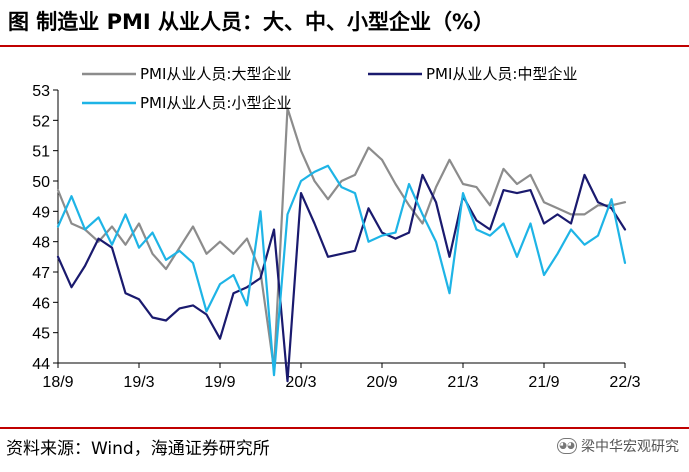  I want to click on x-tick-label: 21/3, so click(462, 382).